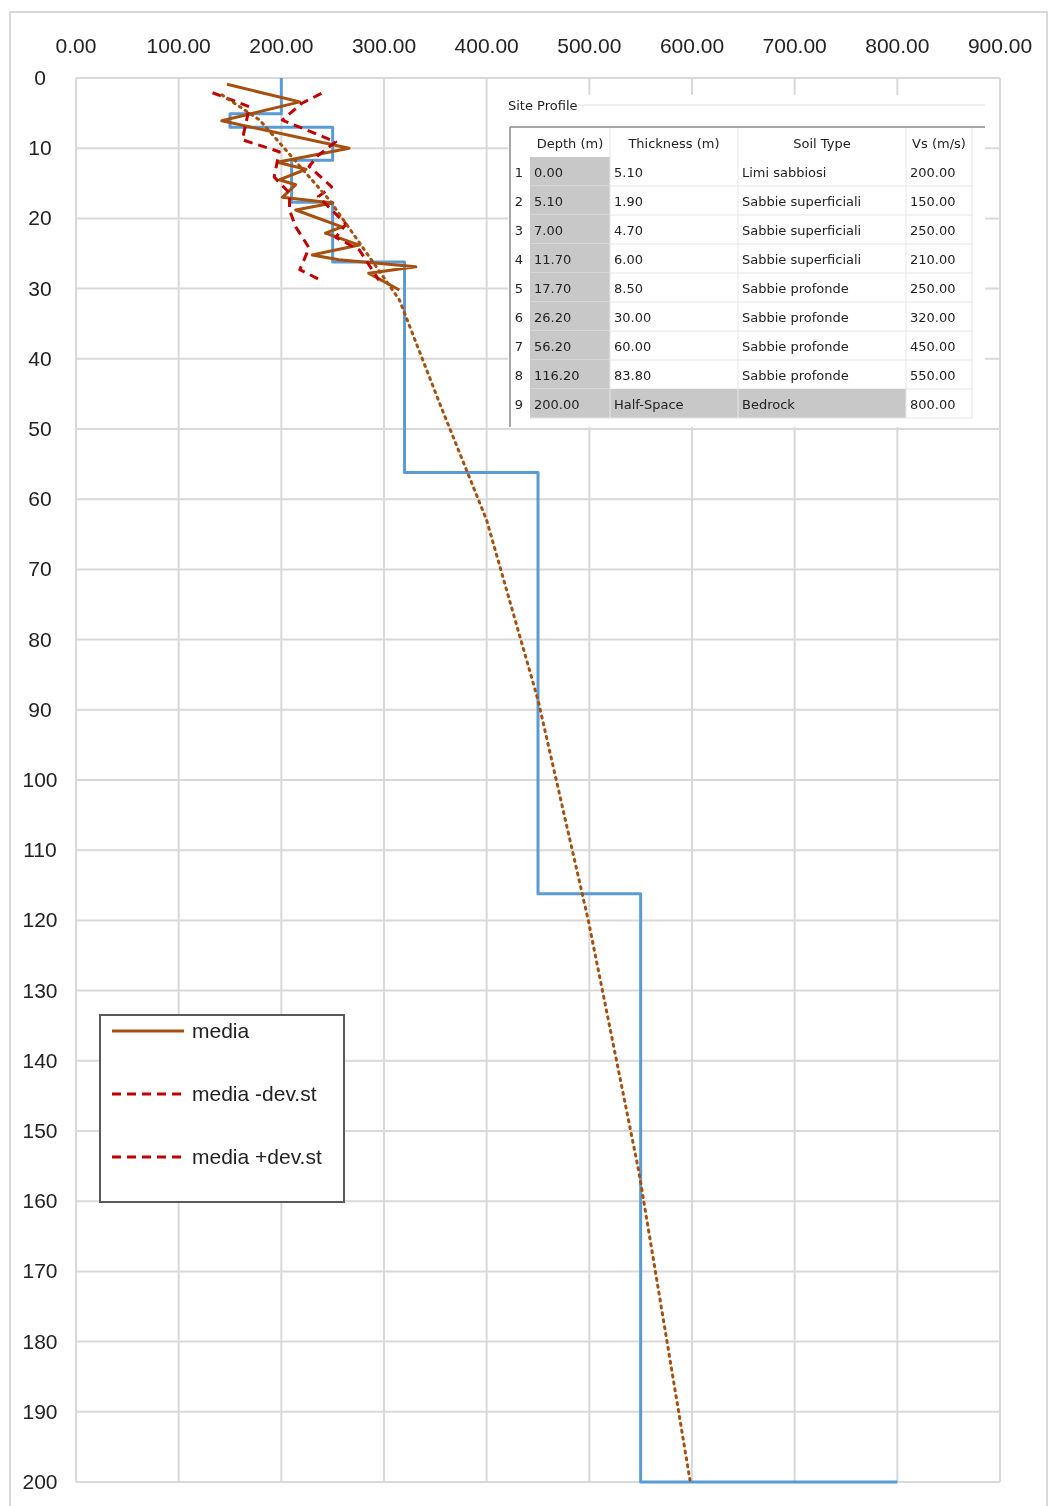  What do you see at coordinates (553, 317) in the screenshot?
I see `annotation: 26.20` at bounding box center [553, 317].